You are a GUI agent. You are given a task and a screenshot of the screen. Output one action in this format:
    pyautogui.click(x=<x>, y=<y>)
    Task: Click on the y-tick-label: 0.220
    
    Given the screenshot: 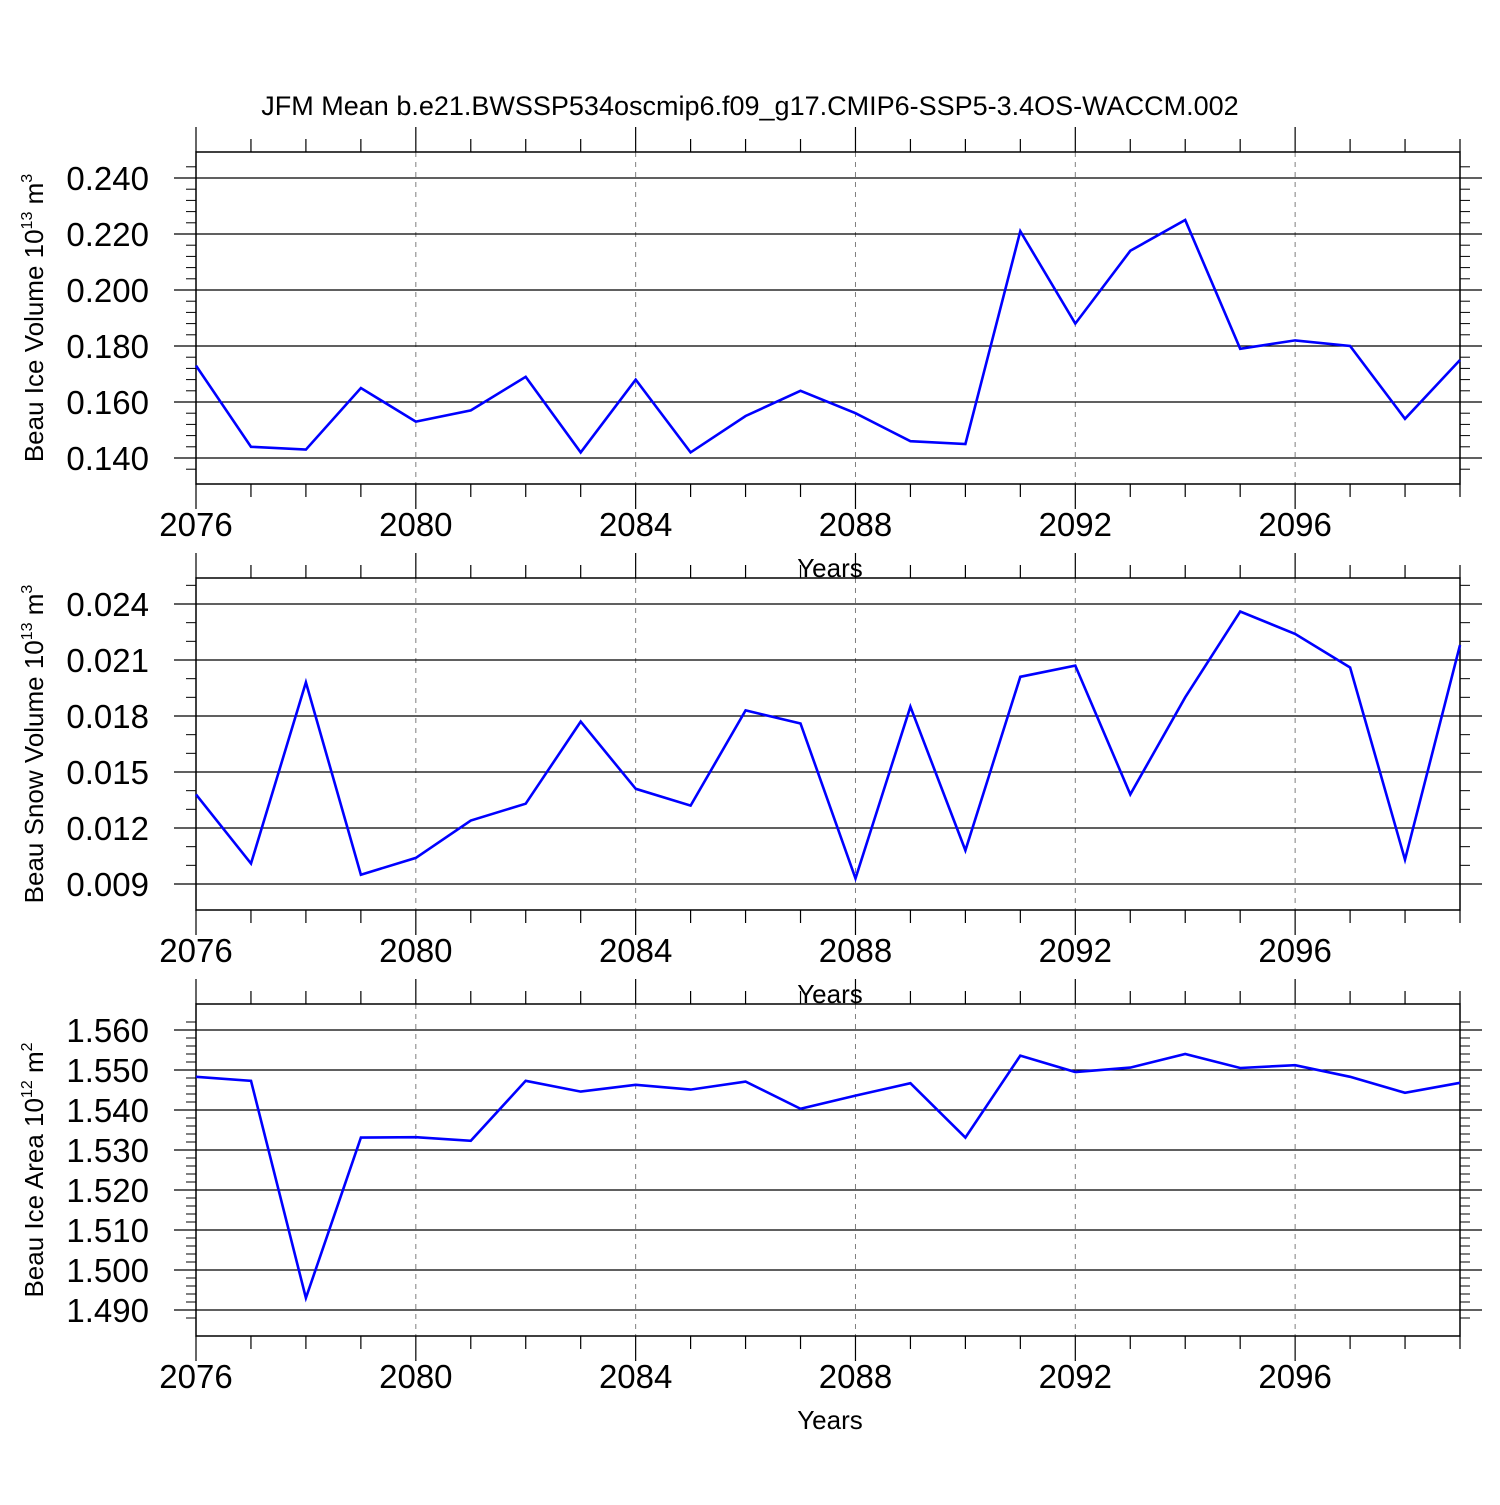 What is the action you would take?
    pyautogui.click(x=107, y=234)
    